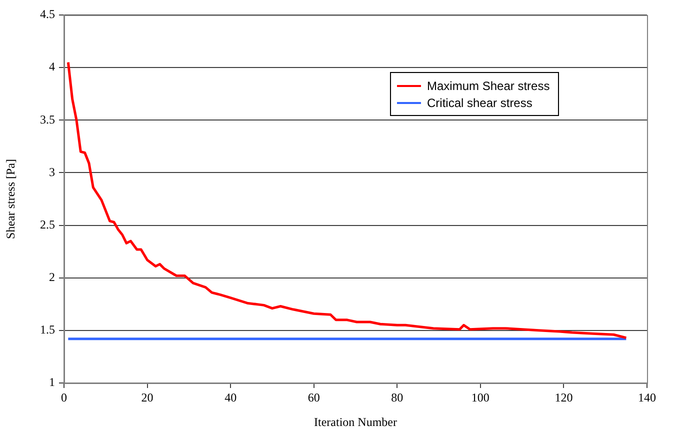 This screenshot has height=434, width=674. I want to click on x-axis-title: Iteration Number, so click(355, 421).